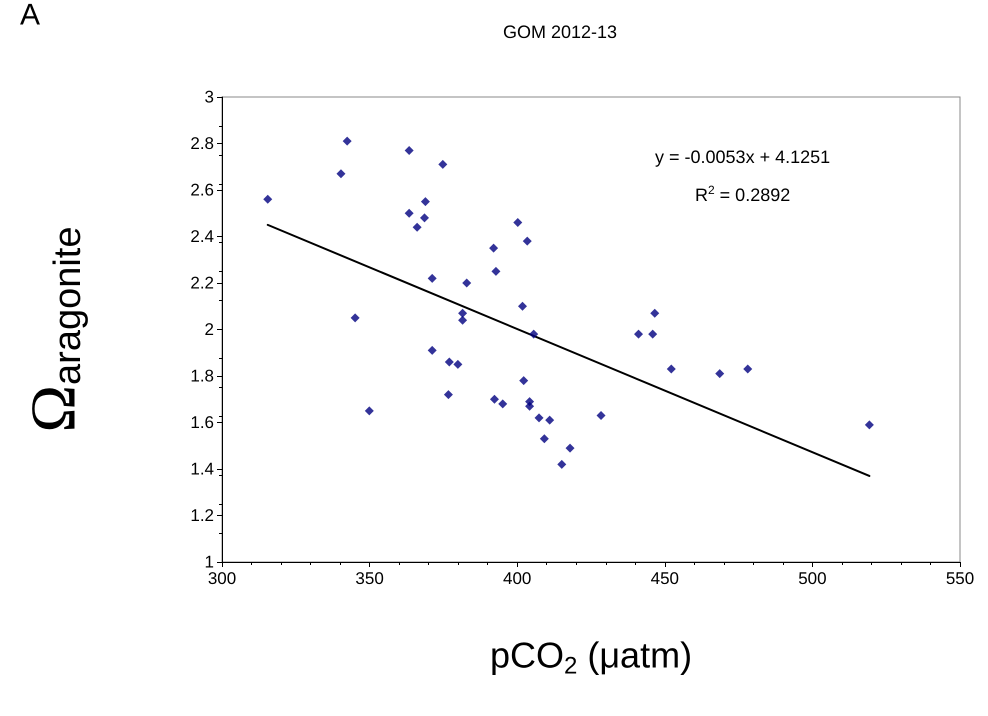 This screenshot has width=988, height=716. I want to click on y-tick-label: 2.6, so click(202, 190).